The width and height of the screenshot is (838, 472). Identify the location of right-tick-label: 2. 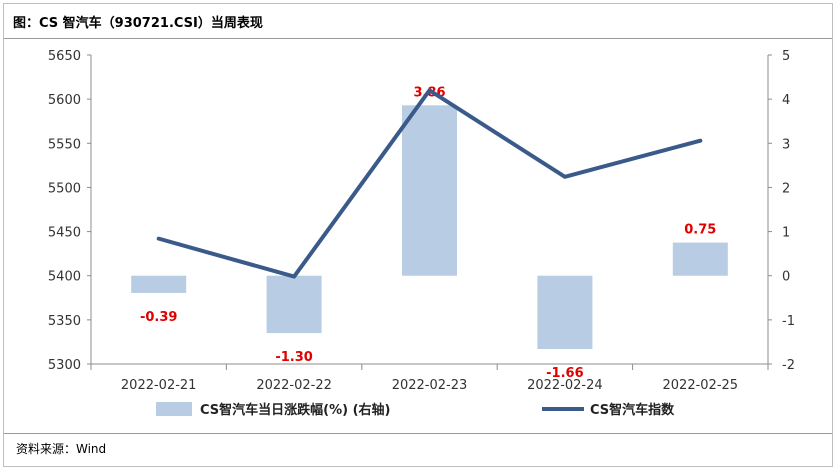
(786, 188).